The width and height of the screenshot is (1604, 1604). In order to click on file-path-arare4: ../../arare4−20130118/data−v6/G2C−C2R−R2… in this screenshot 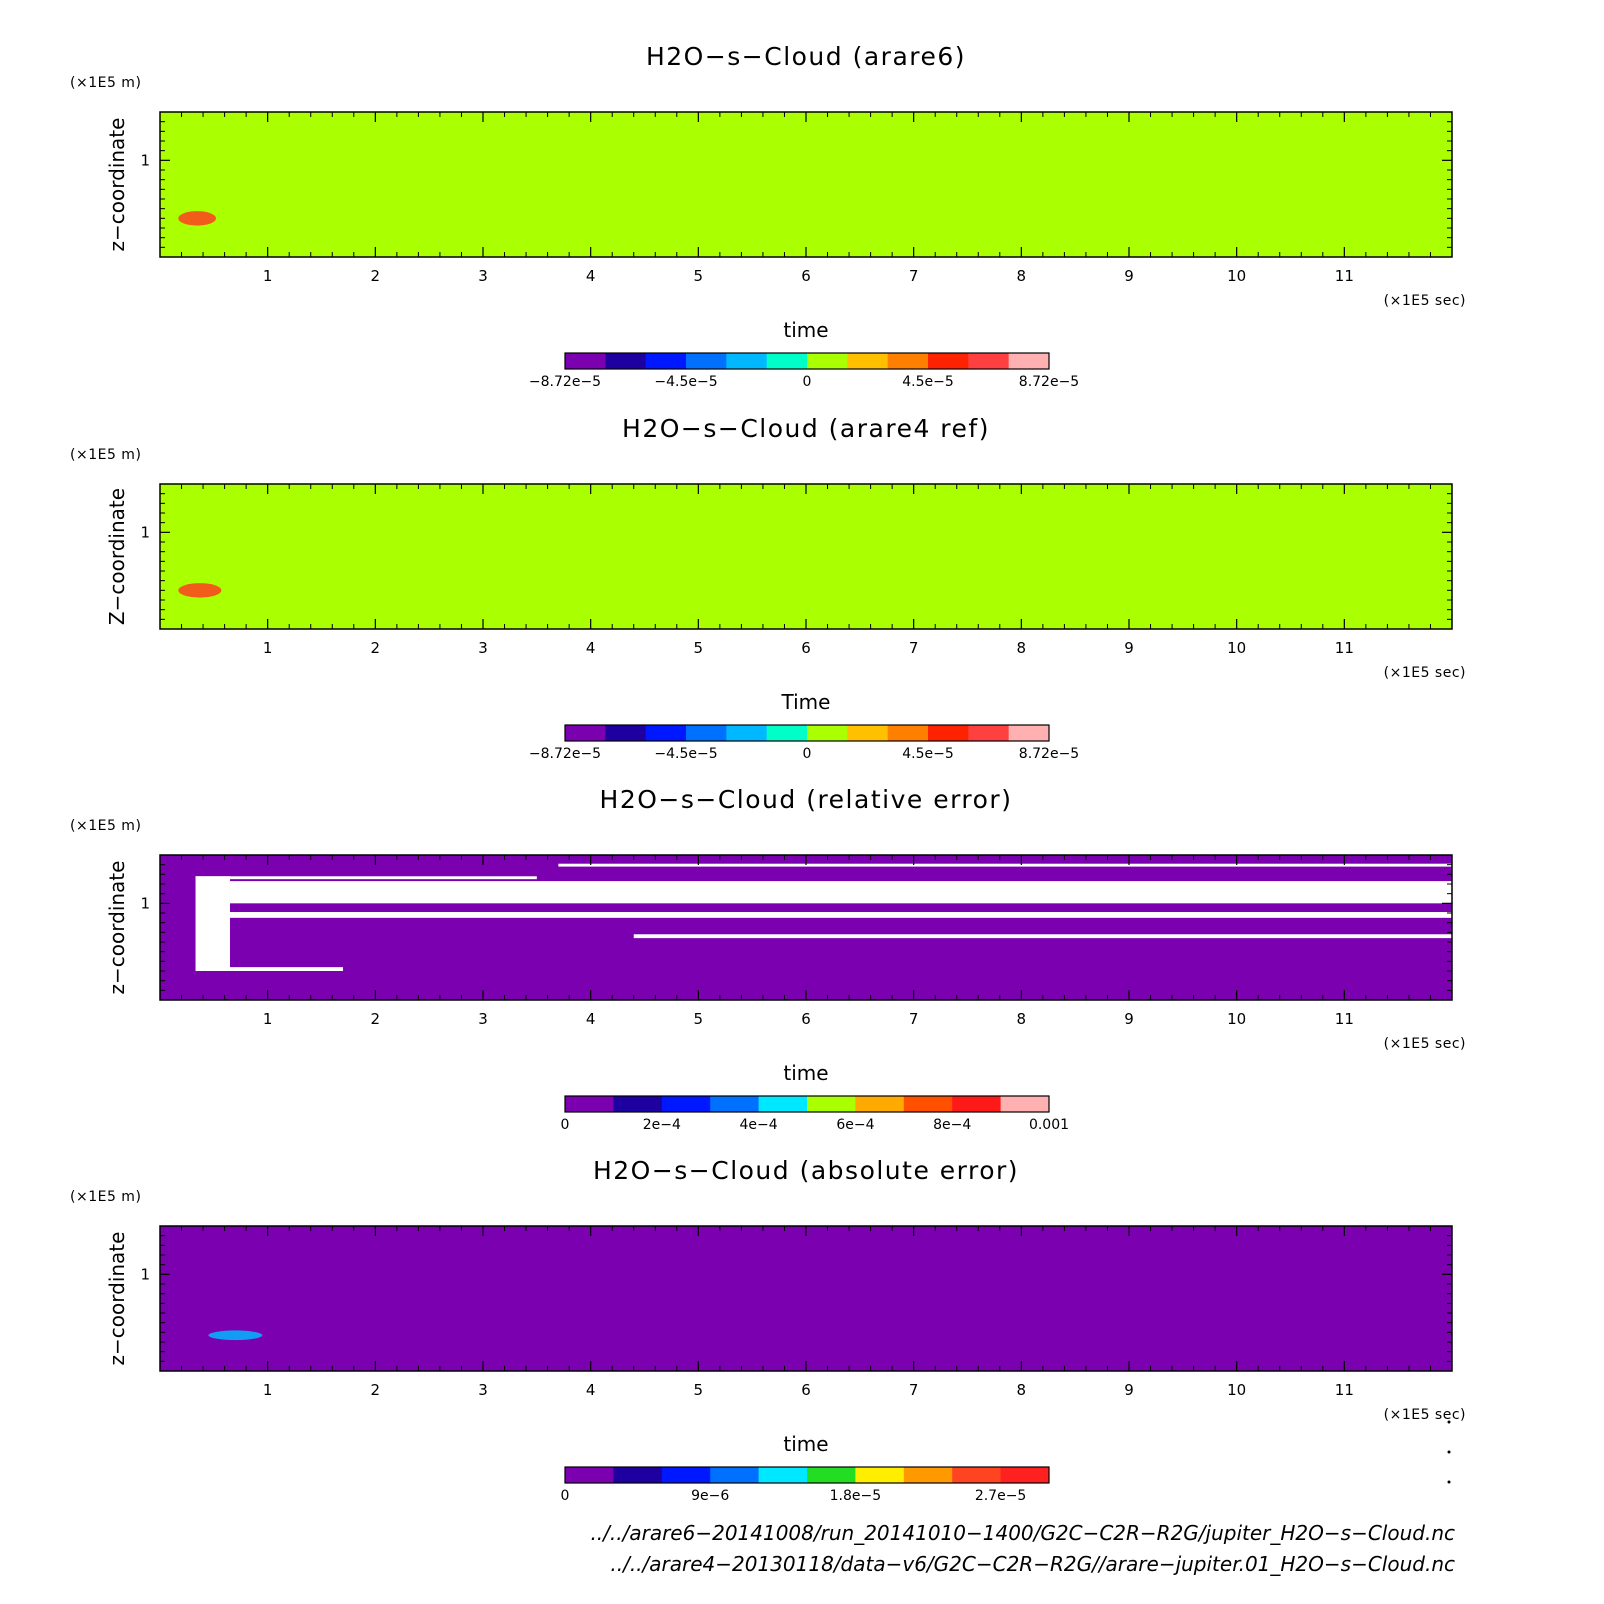, I will do `click(1032, 1564)`.